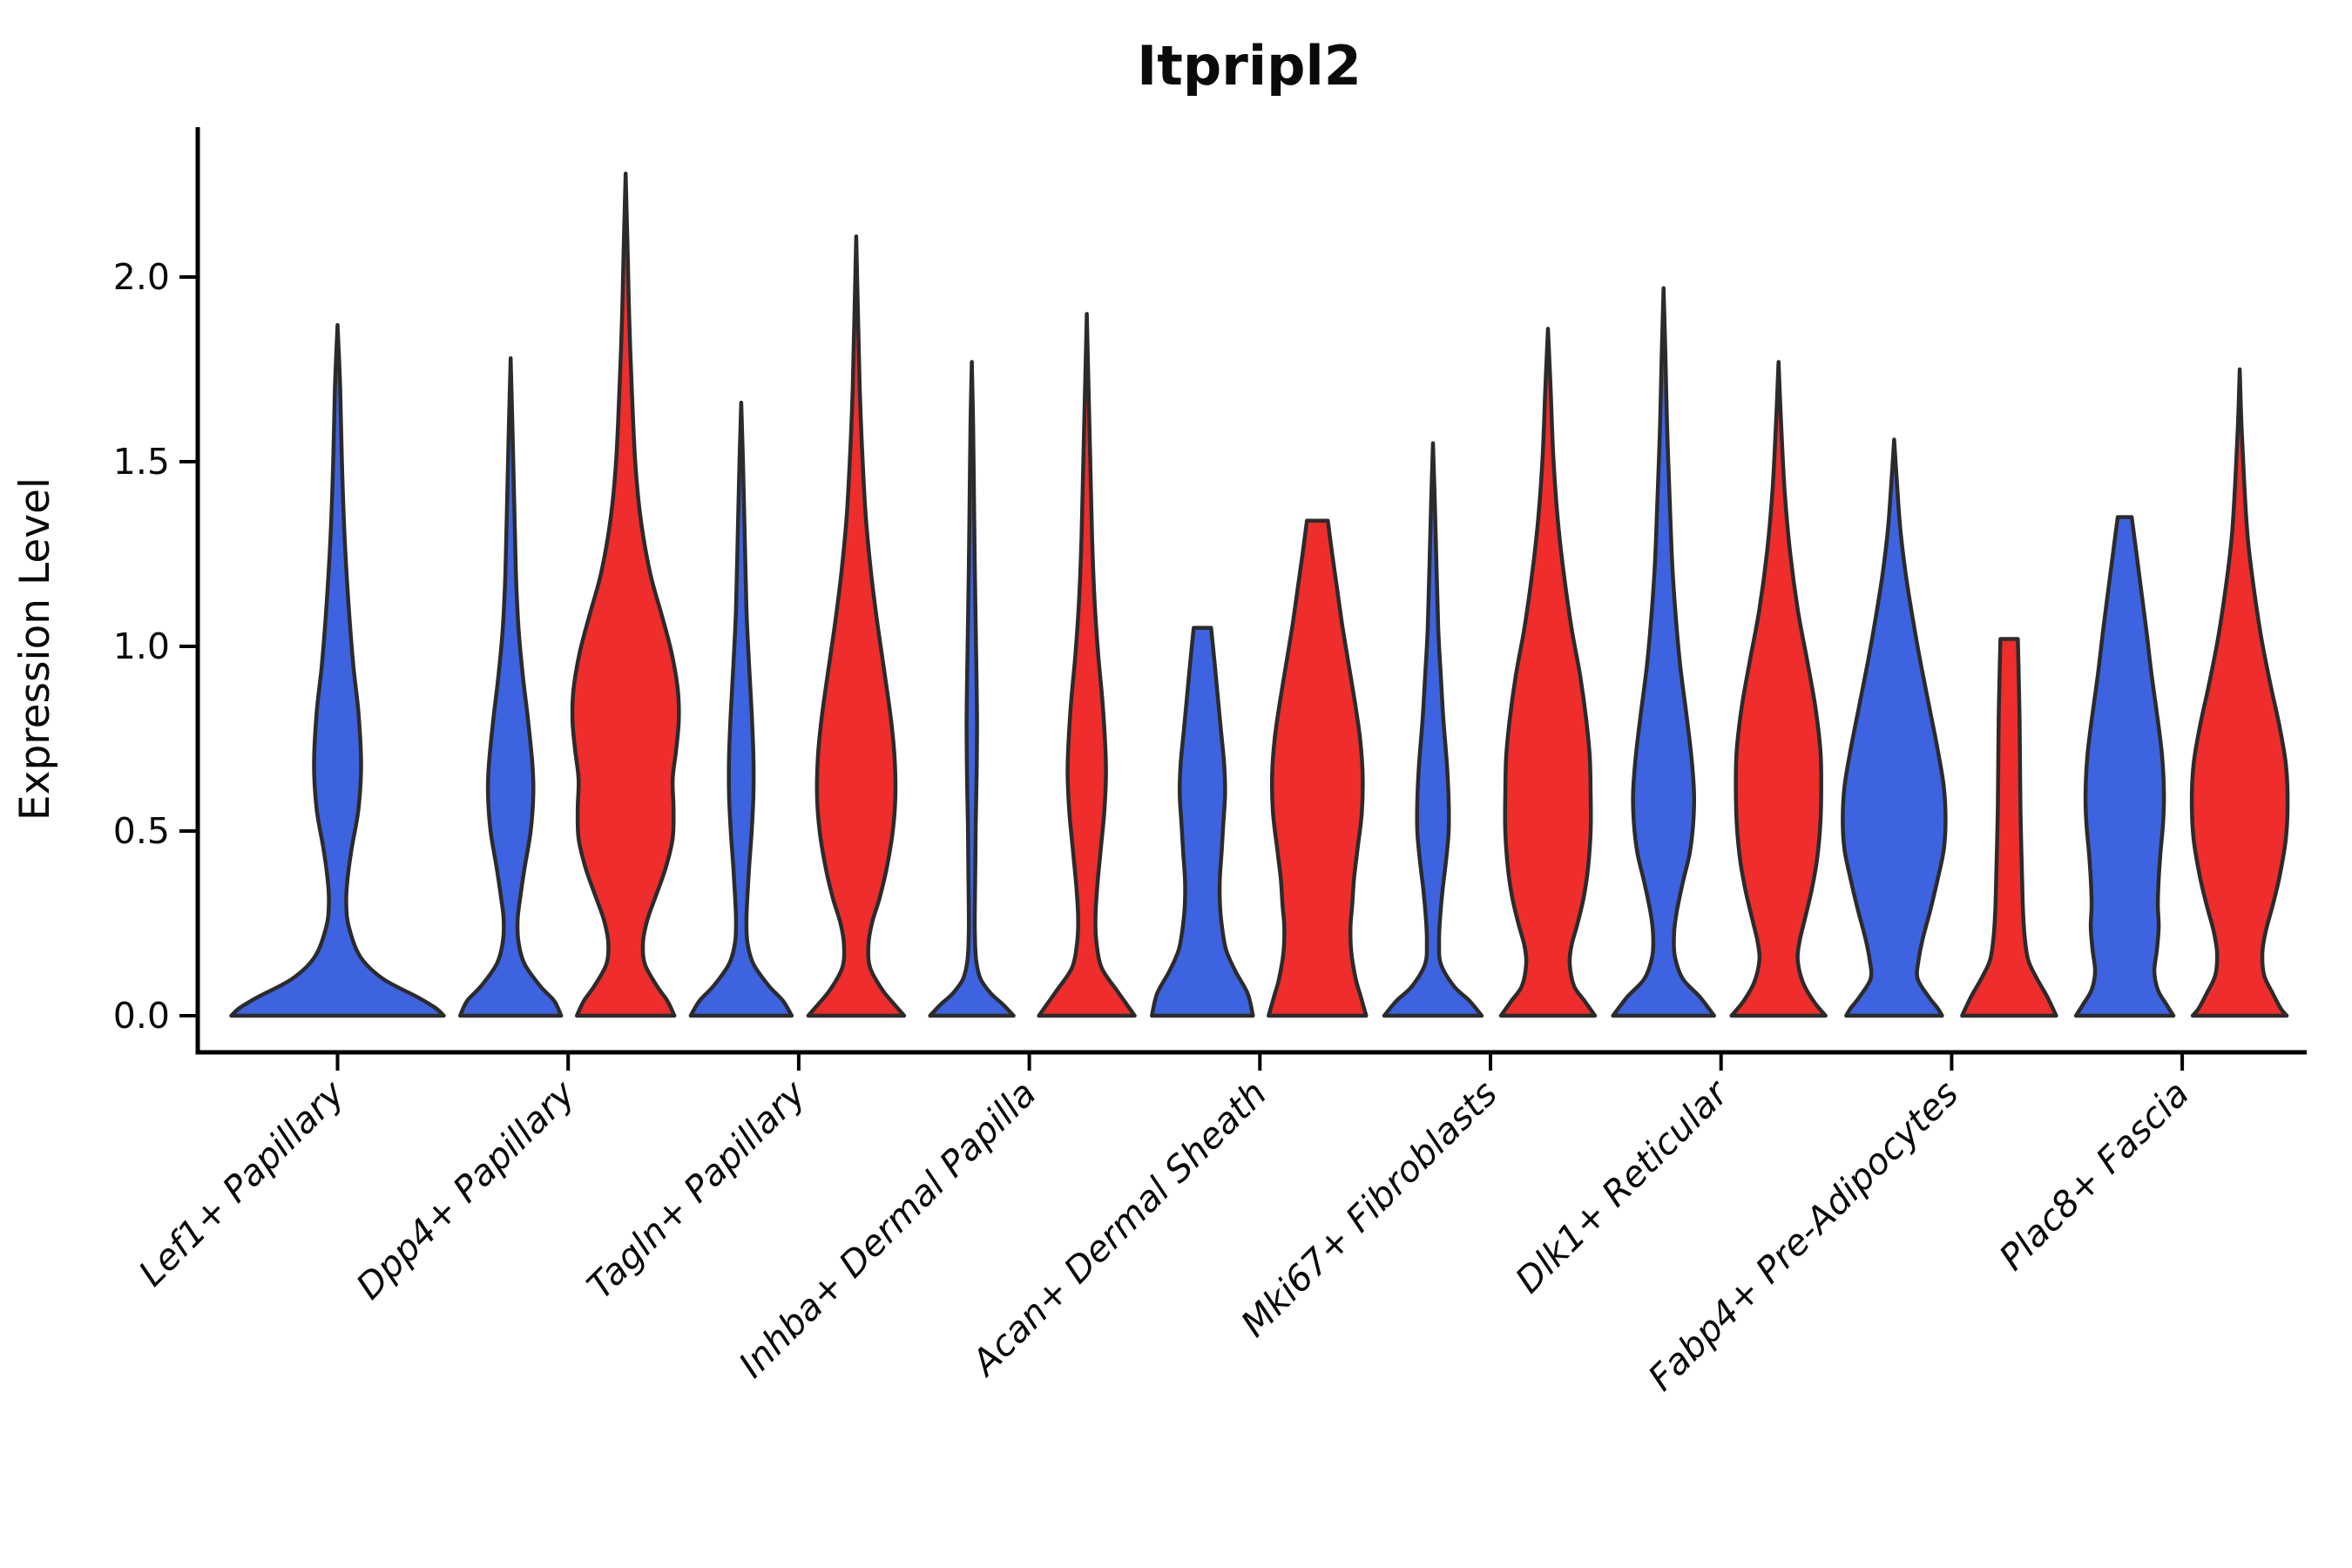  Describe the element at coordinates (1318, 768) in the screenshot. I see `violin-acan-red` at that location.